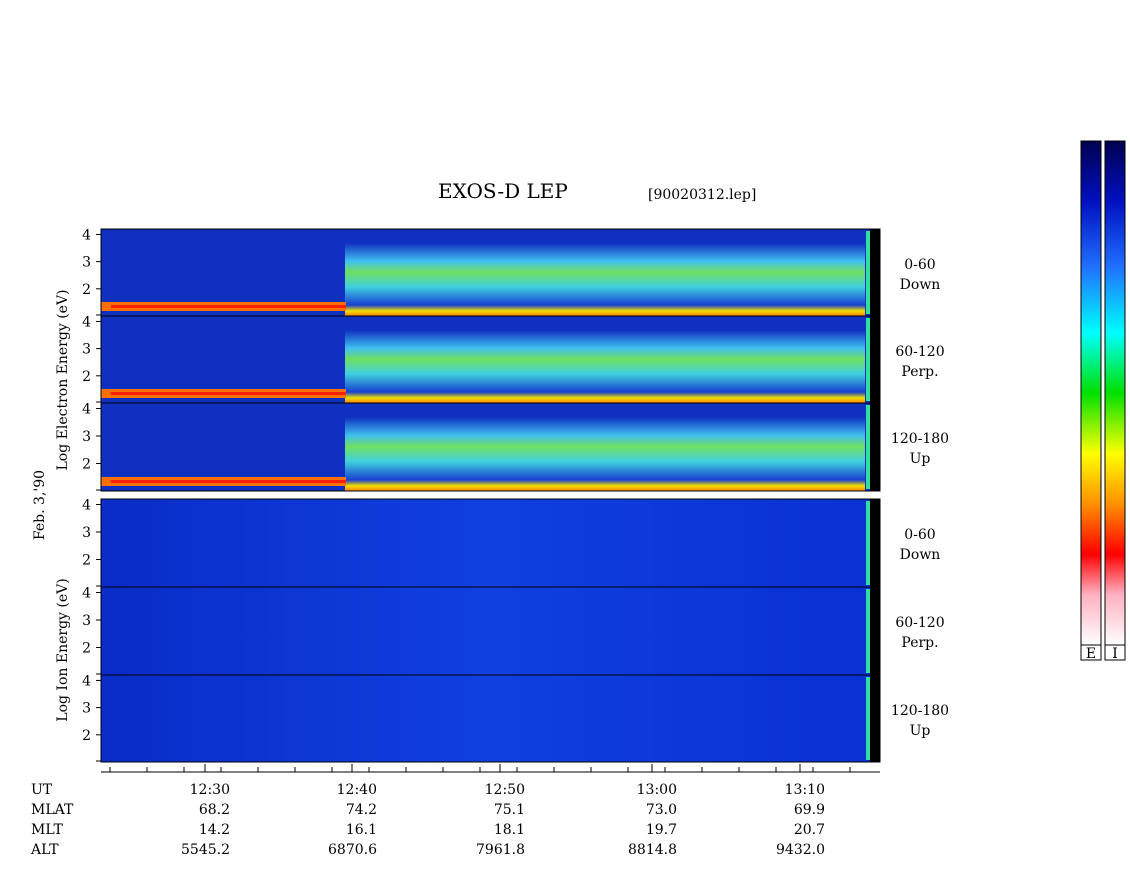 The width and height of the screenshot is (1130, 879). Describe the element at coordinates (42, 790) in the screenshot. I see `row-label: UT` at that location.